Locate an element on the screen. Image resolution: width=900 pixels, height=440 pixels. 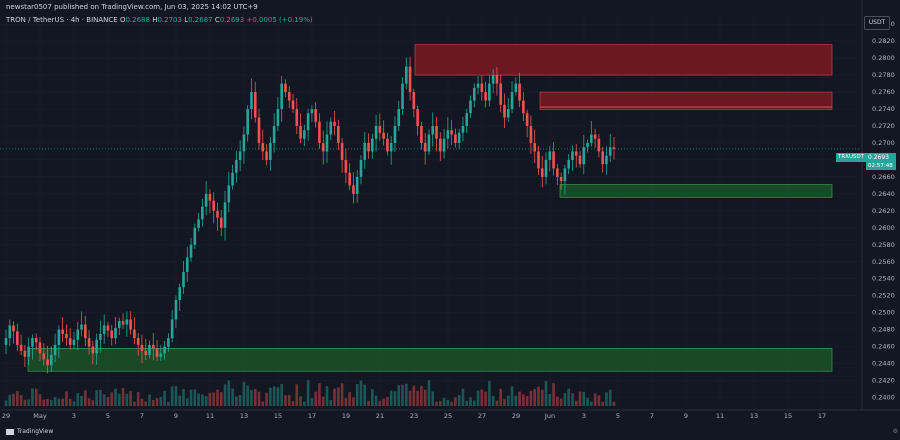
price-tick-label: 0.2620 is located at coordinates (883, 211).